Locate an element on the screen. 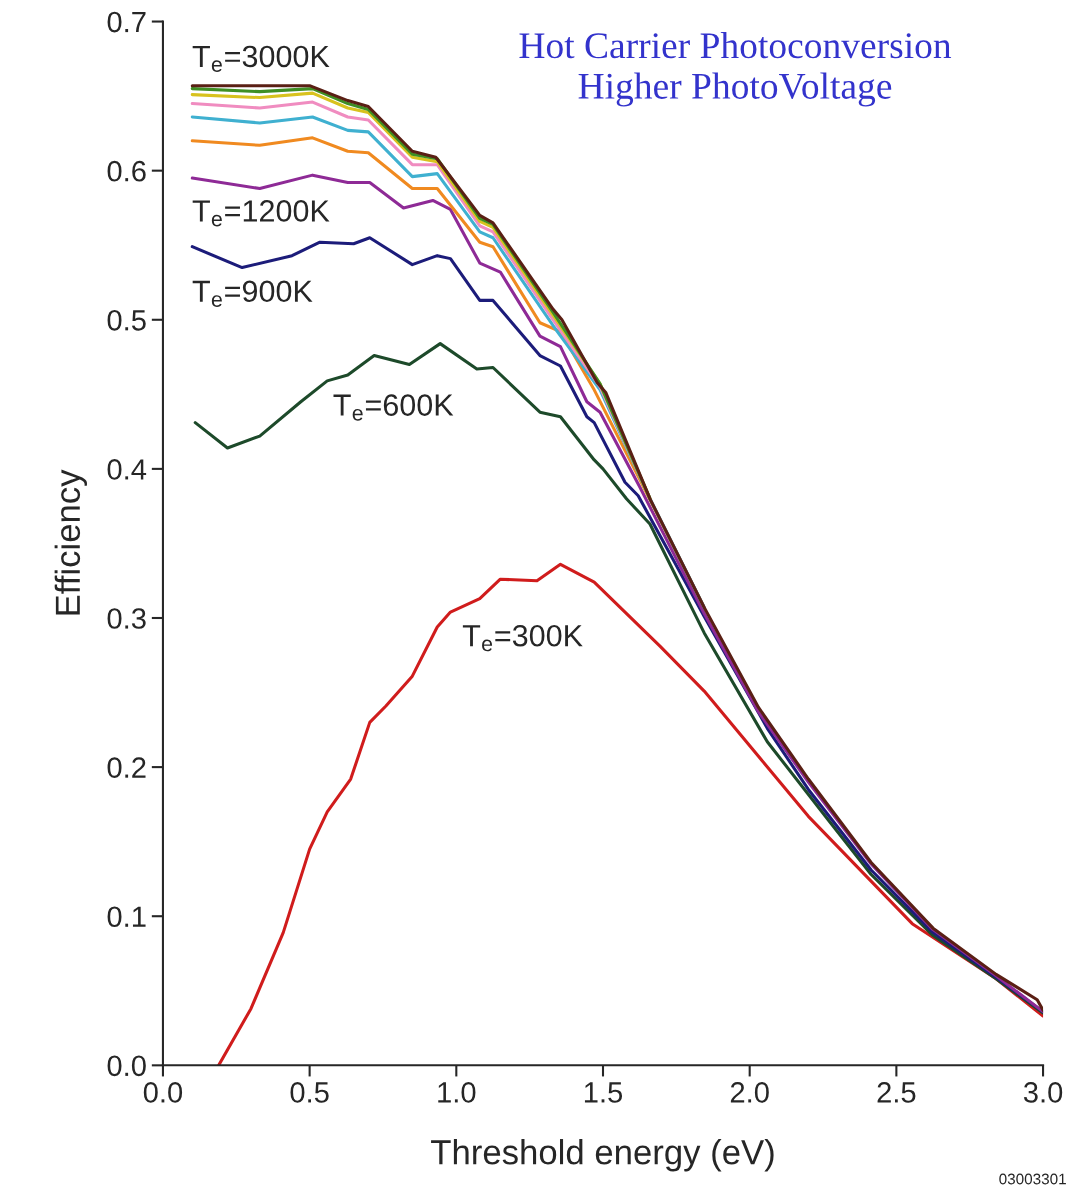 The width and height of the screenshot is (1072, 1197). y-tick-label: 0.7 is located at coordinates (126, 22).